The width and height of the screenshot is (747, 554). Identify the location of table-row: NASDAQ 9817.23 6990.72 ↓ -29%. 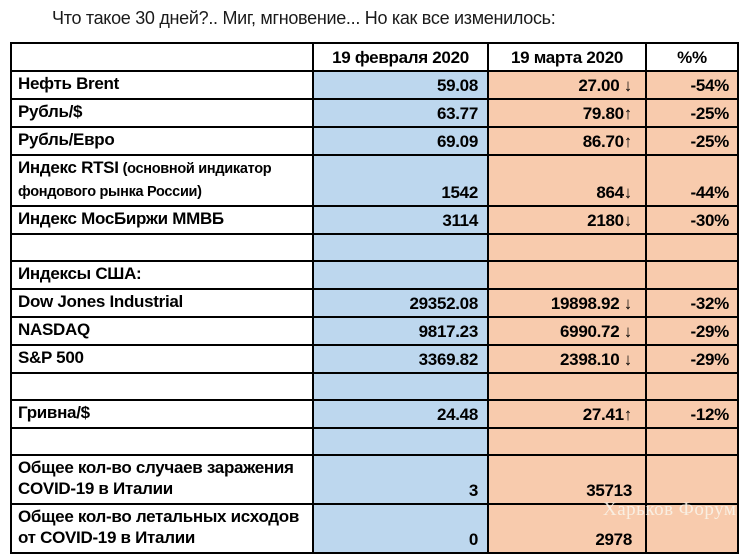
(374, 331).